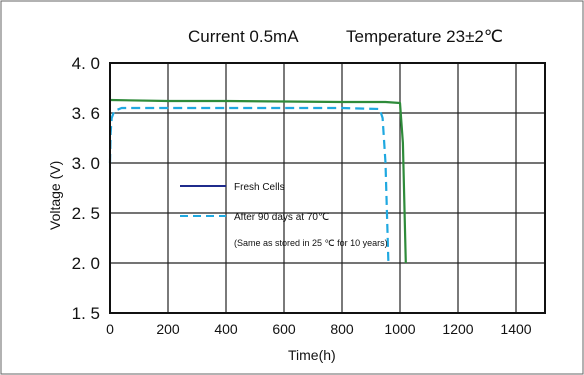  Describe the element at coordinates (86, 263) in the screenshot. I see `y-tick-label: 2. 0` at that location.